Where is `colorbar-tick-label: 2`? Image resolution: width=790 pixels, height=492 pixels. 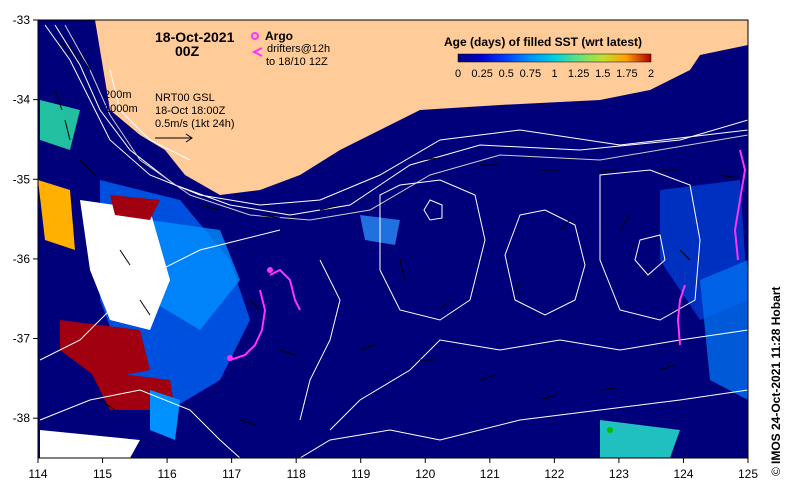
colorbar-tick-label: 2 is located at coordinates (651, 74).